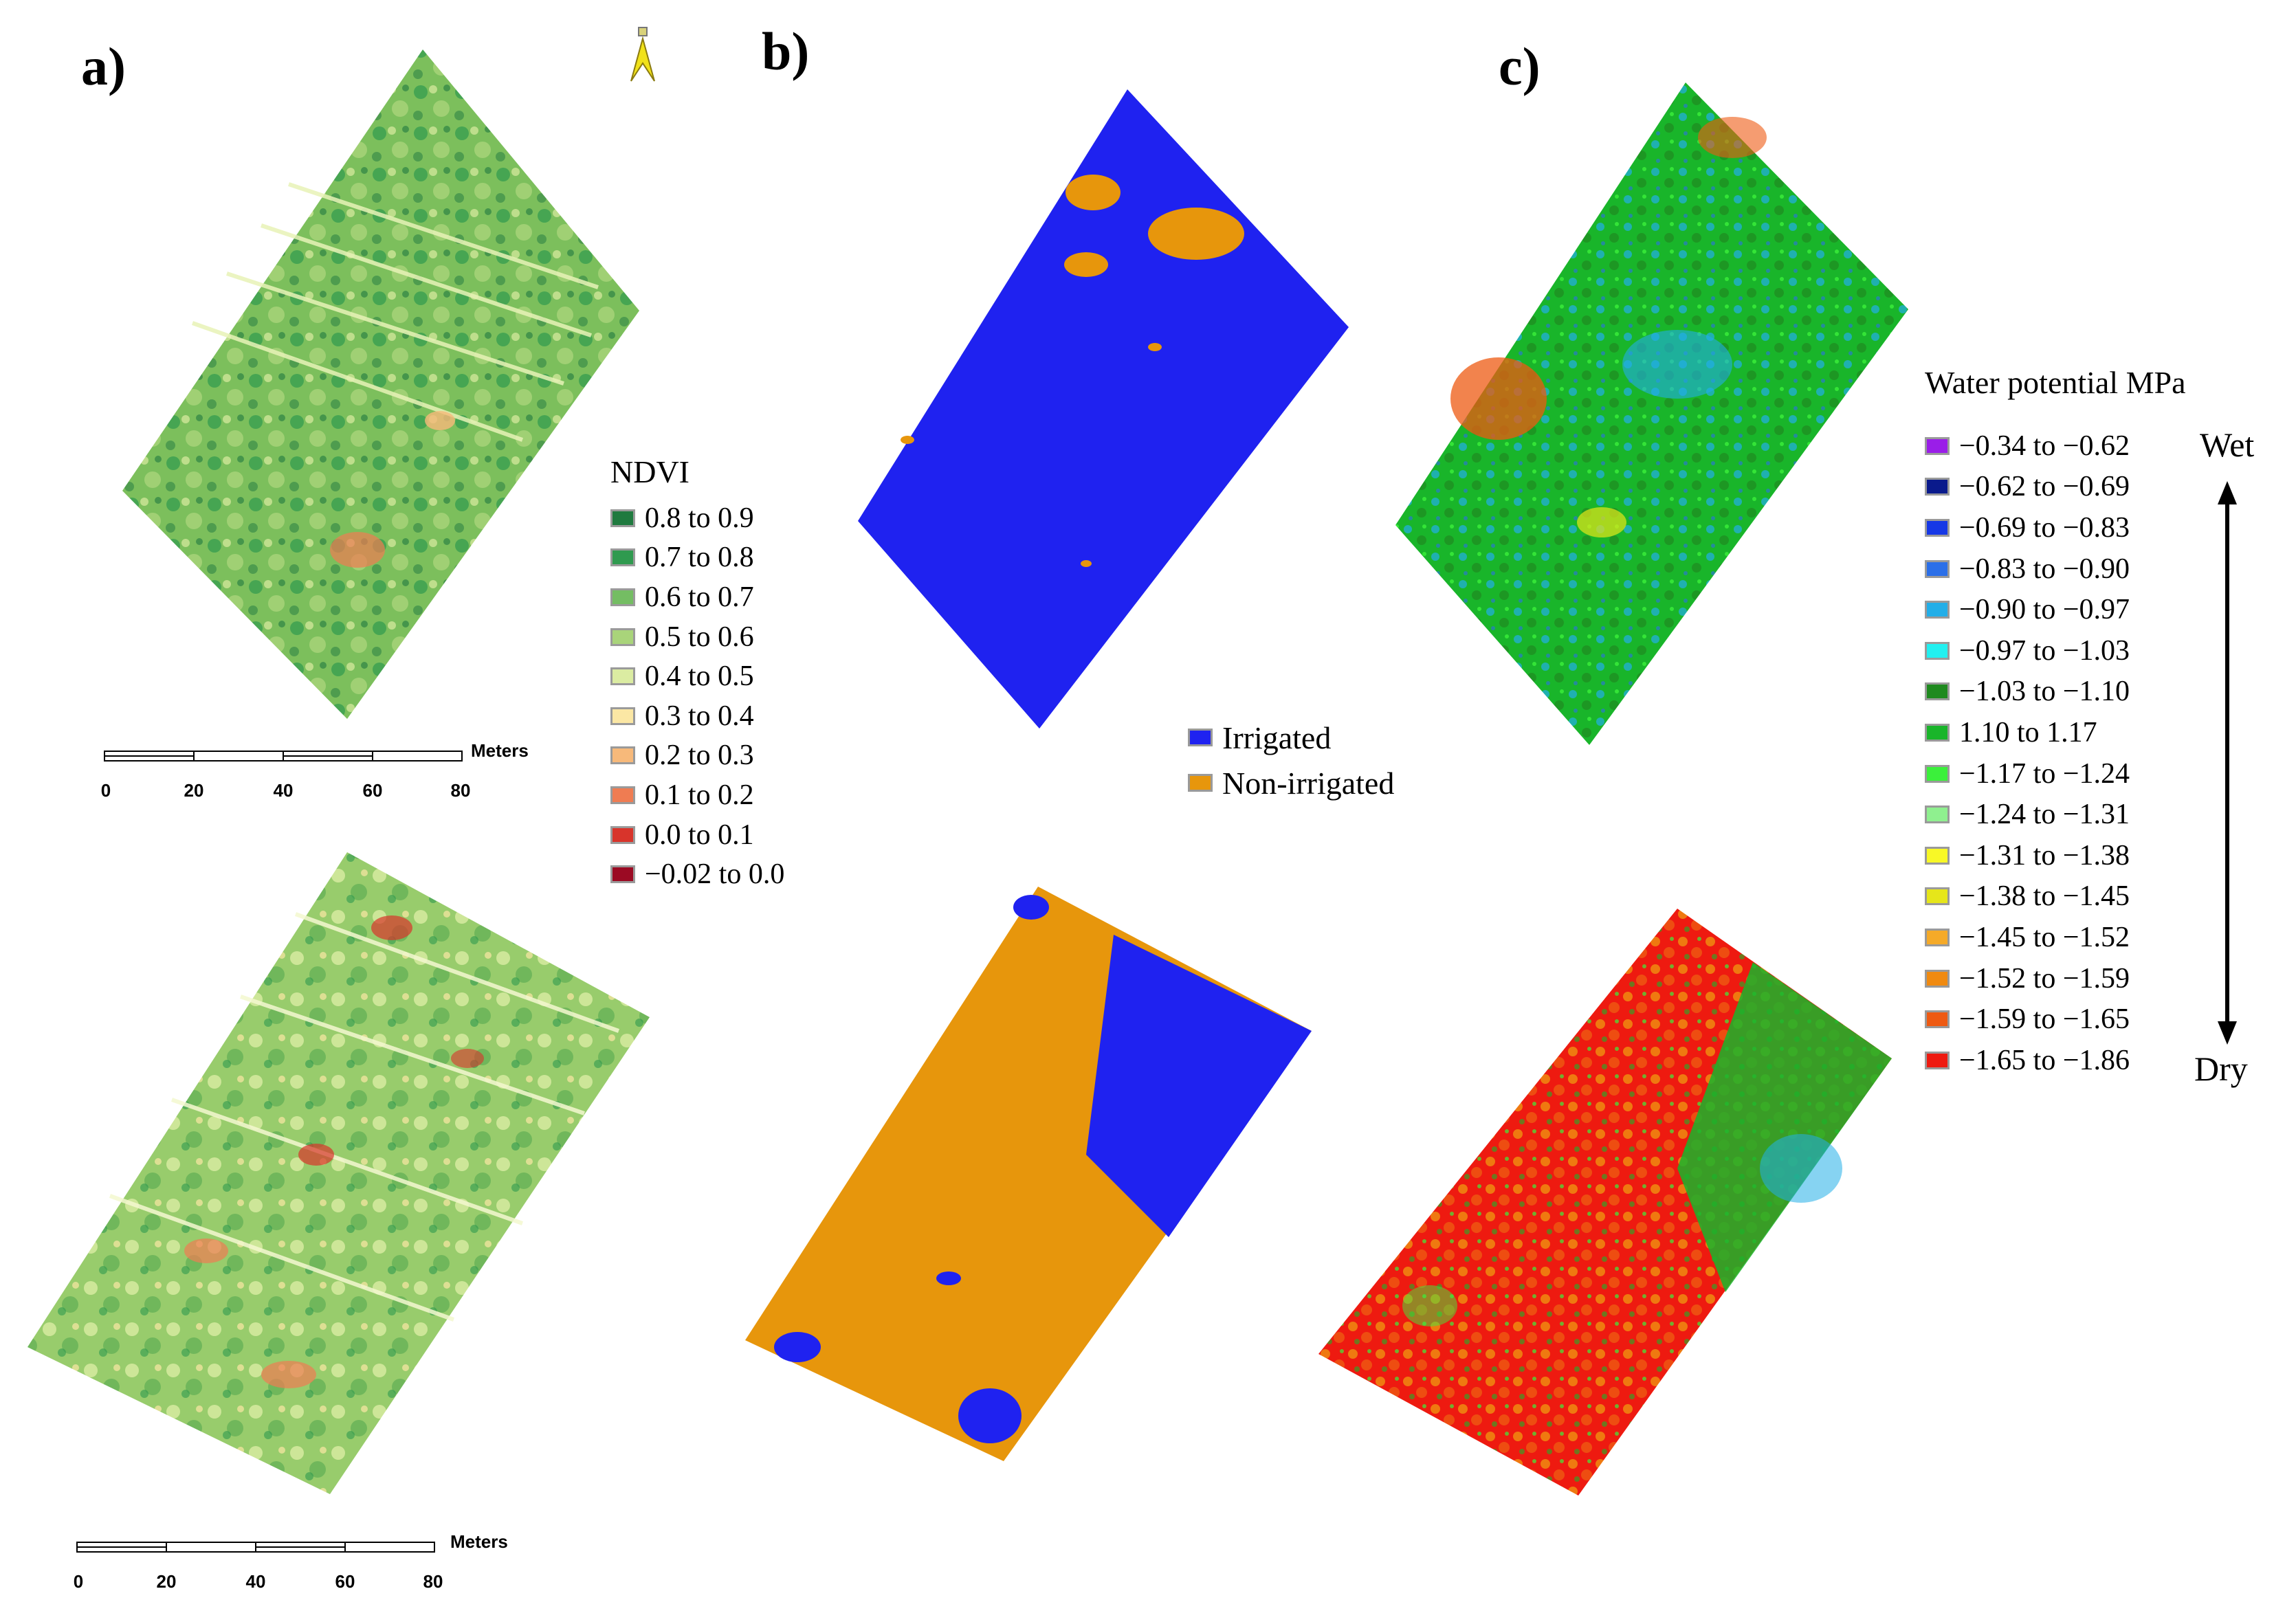 This screenshot has height=1611, width=2296. I want to click on water-potential-legend-label: −1.59 to −1.65, so click(2044, 1019).